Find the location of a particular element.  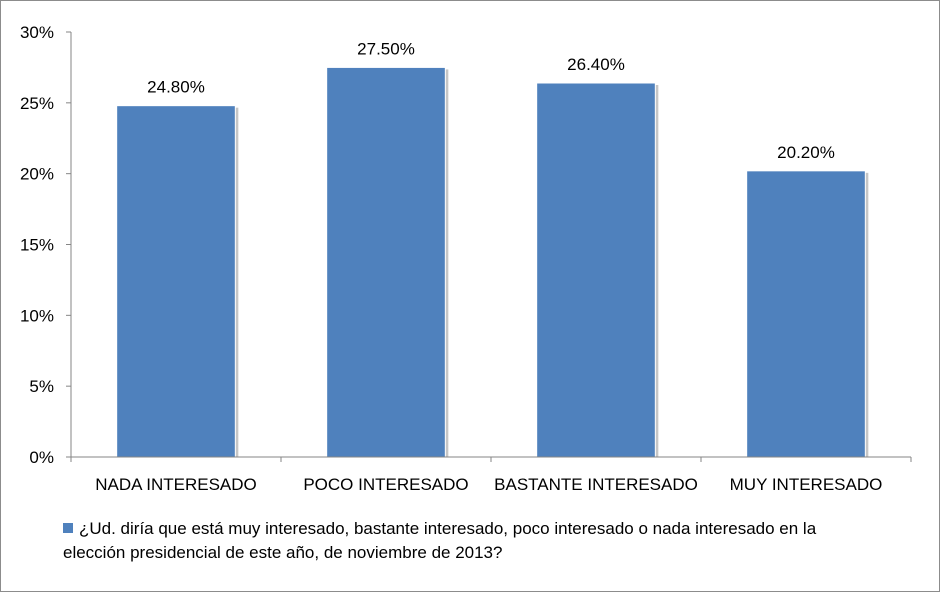

data-label: 20.20% is located at coordinates (806, 152).